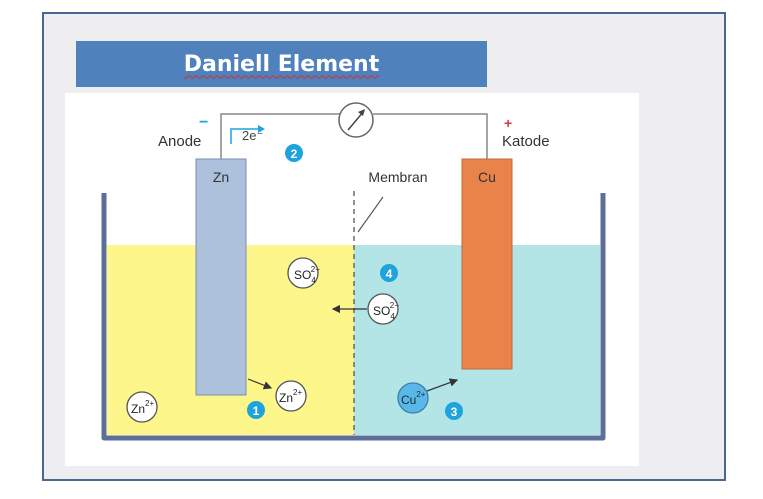 Image resolution: width=763 pixels, height=499 pixels. I want to click on copper-deposition-arrow, so click(442, 385).